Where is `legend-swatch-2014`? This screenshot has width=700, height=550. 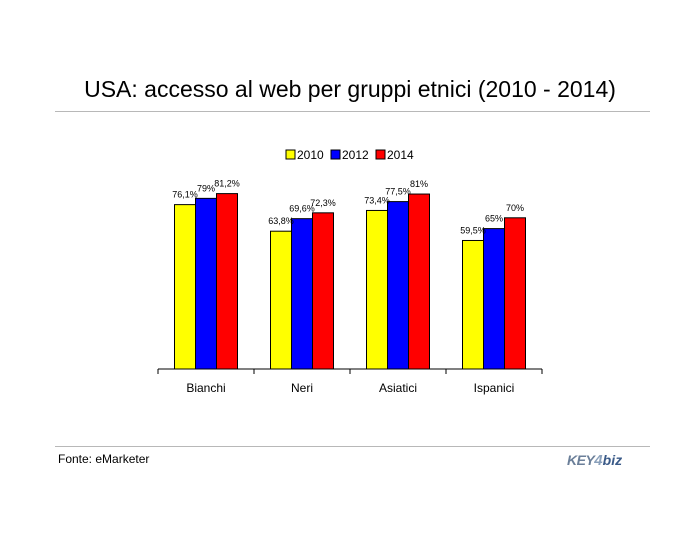 legend-swatch-2014 is located at coordinates (380, 154).